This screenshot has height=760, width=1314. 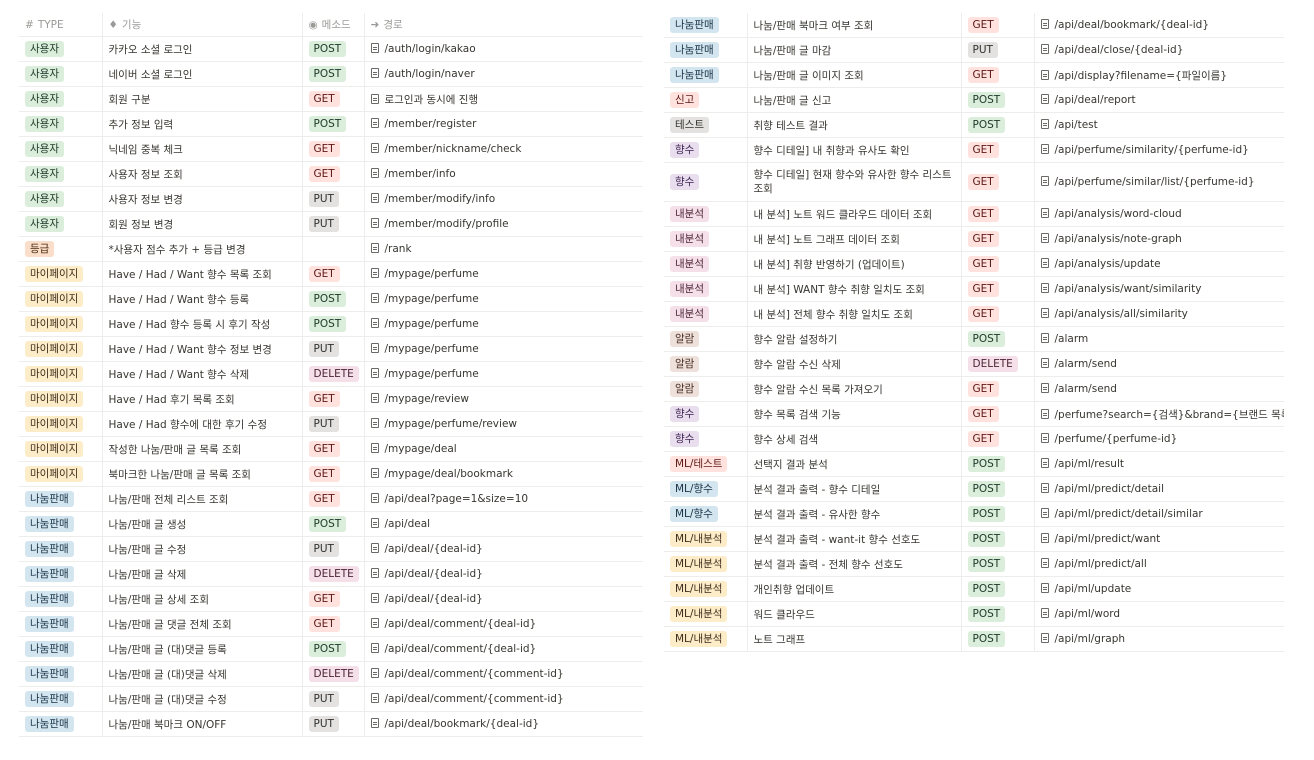 I want to click on table-row: ML/내분석 워드 클라우드 POST/api/ml/word, so click(x=974, y=614).